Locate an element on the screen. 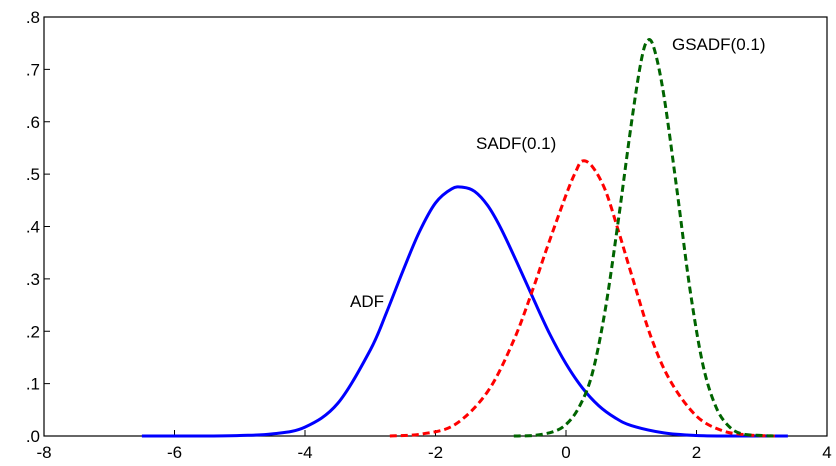  series-label-sadf: SADF(0.1) is located at coordinates (516, 143).